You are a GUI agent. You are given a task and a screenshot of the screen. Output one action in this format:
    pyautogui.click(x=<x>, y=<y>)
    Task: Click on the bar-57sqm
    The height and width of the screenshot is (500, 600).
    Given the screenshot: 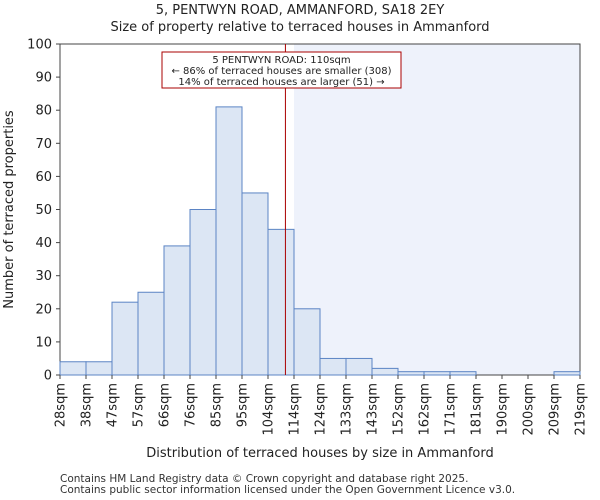 What is the action you would take?
    pyautogui.click(x=151, y=333)
    